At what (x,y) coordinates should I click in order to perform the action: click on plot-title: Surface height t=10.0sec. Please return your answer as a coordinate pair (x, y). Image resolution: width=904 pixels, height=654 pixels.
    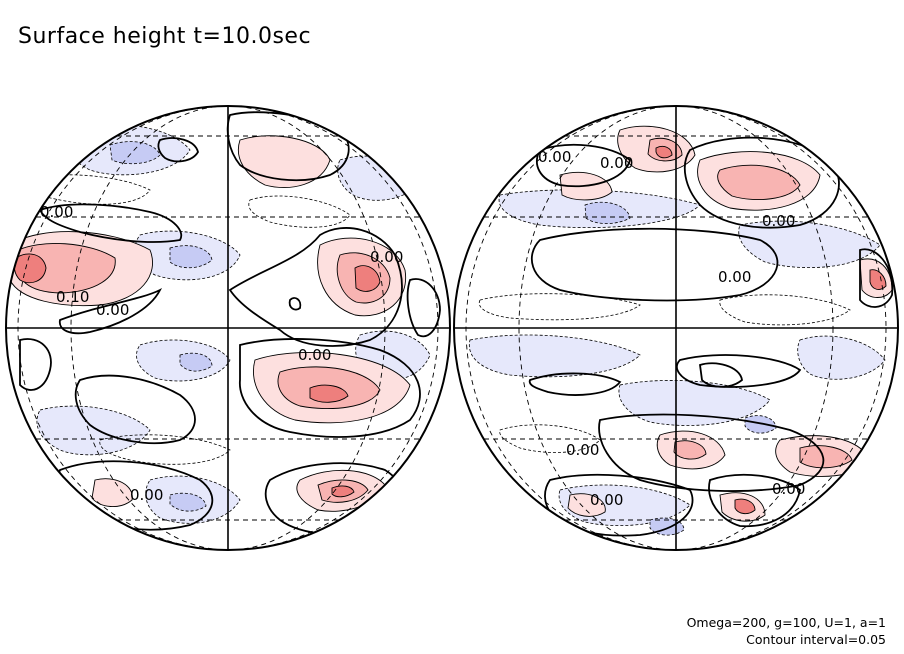
    Looking at the image, I should click on (165, 36).